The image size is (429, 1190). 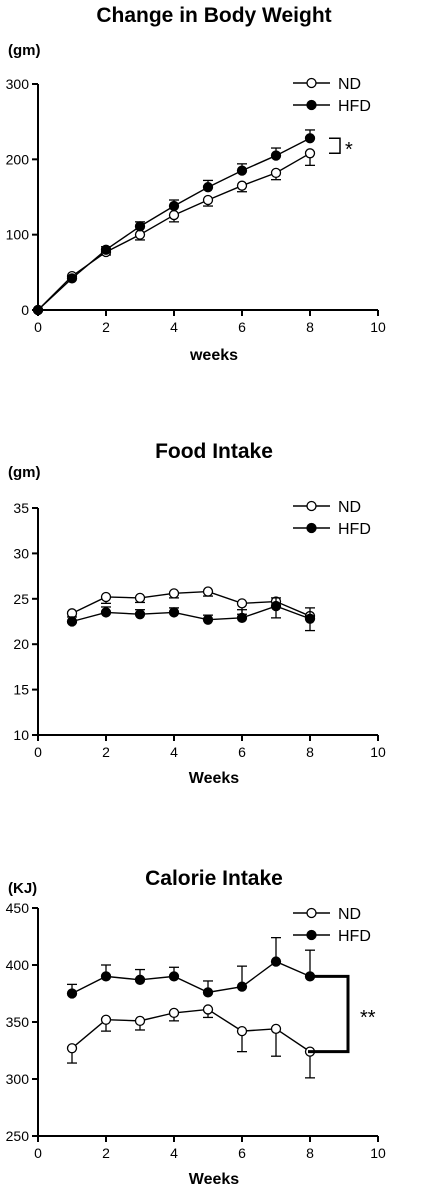 What do you see at coordinates (18, 159) in the screenshot?
I see `y-tick-label: 200` at bounding box center [18, 159].